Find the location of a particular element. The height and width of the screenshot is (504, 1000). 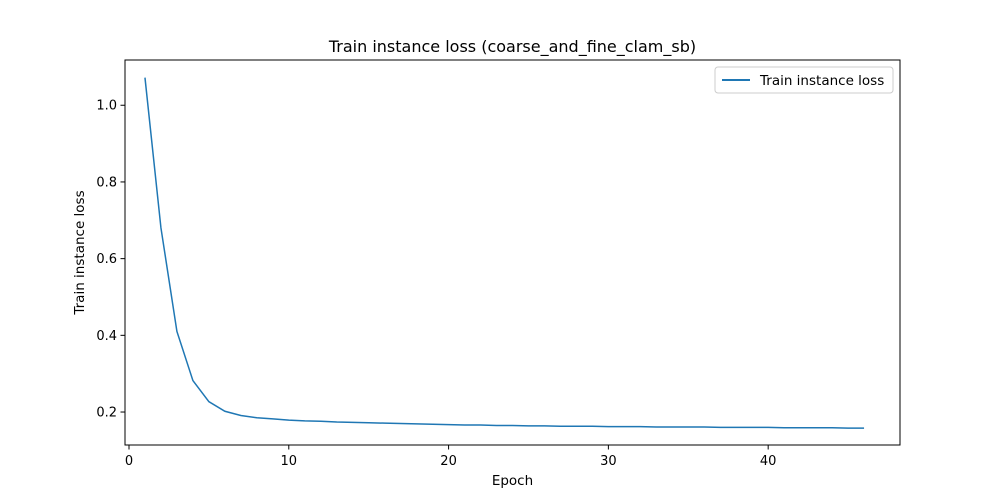

x-tick-label: 30 is located at coordinates (608, 461).